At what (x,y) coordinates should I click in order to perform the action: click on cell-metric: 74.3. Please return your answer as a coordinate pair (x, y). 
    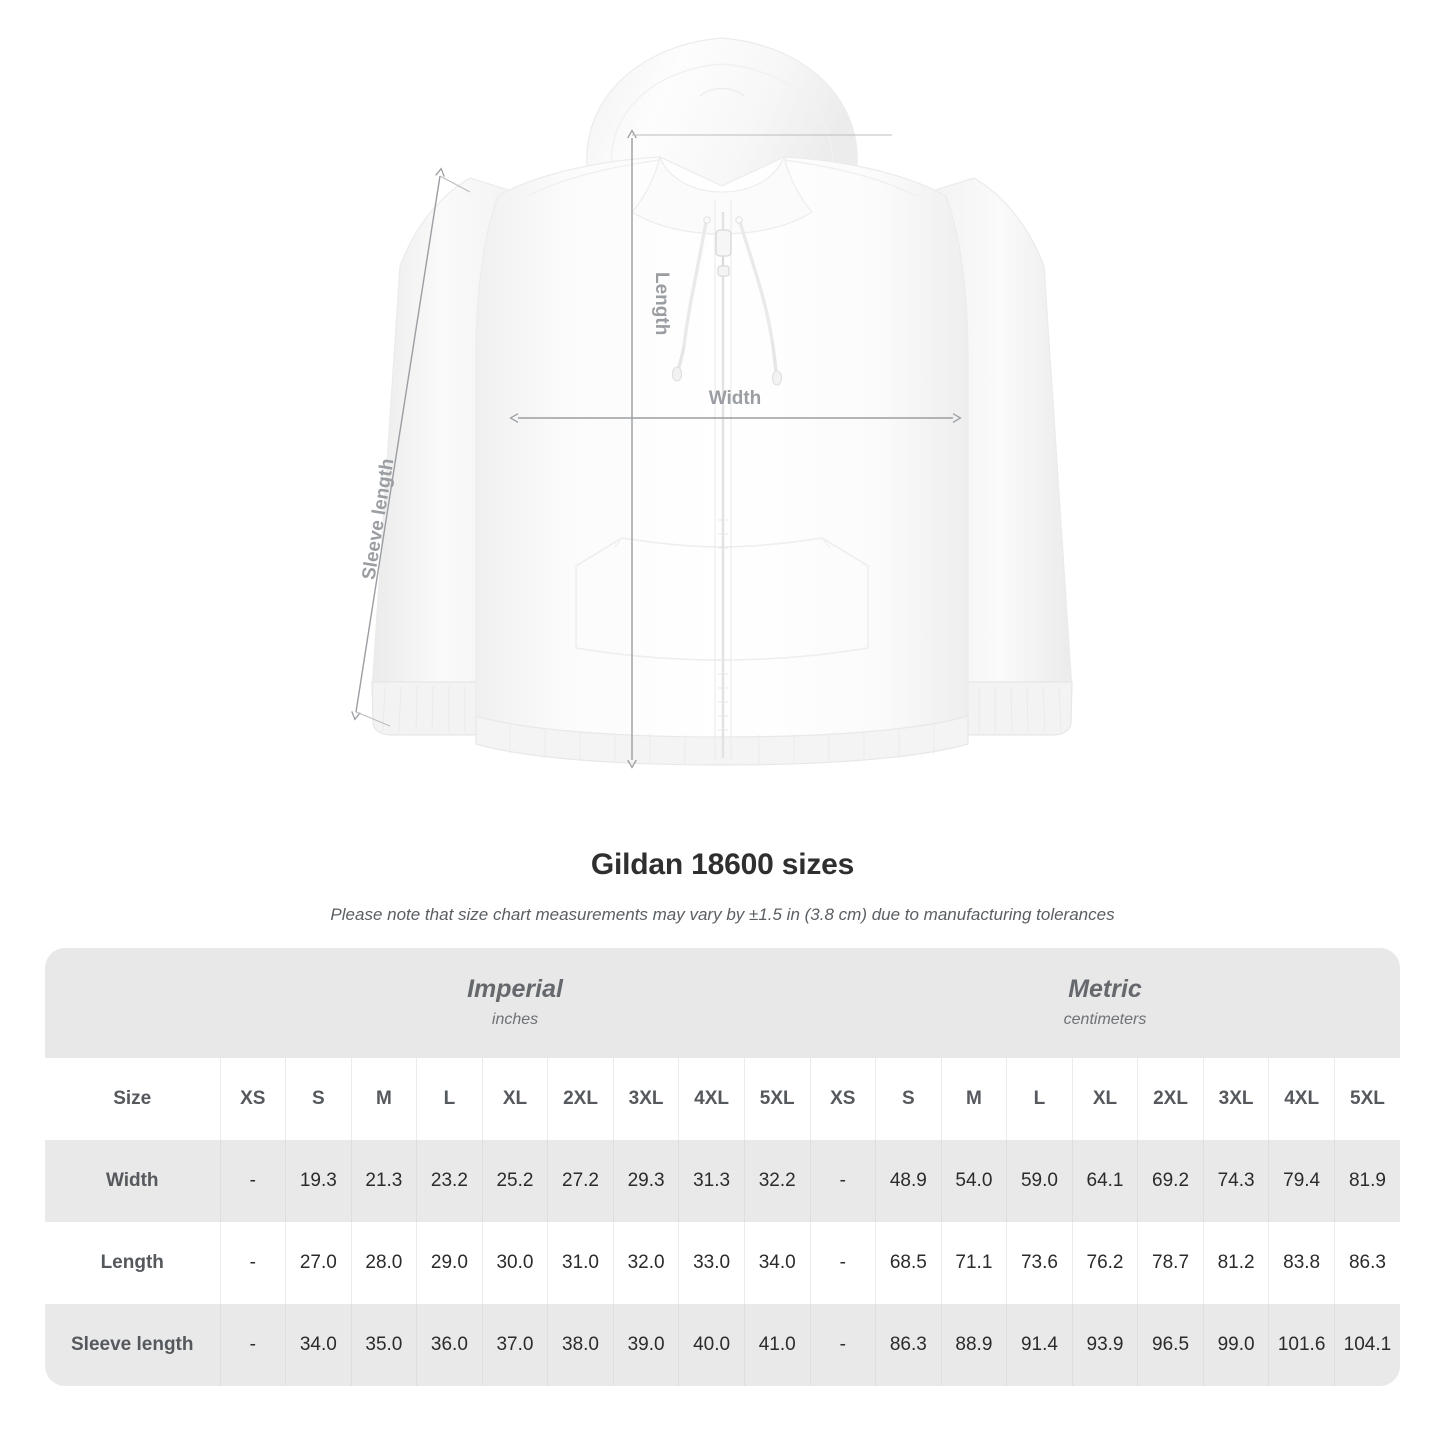
    Looking at the image, I should click on (1235, 1181).